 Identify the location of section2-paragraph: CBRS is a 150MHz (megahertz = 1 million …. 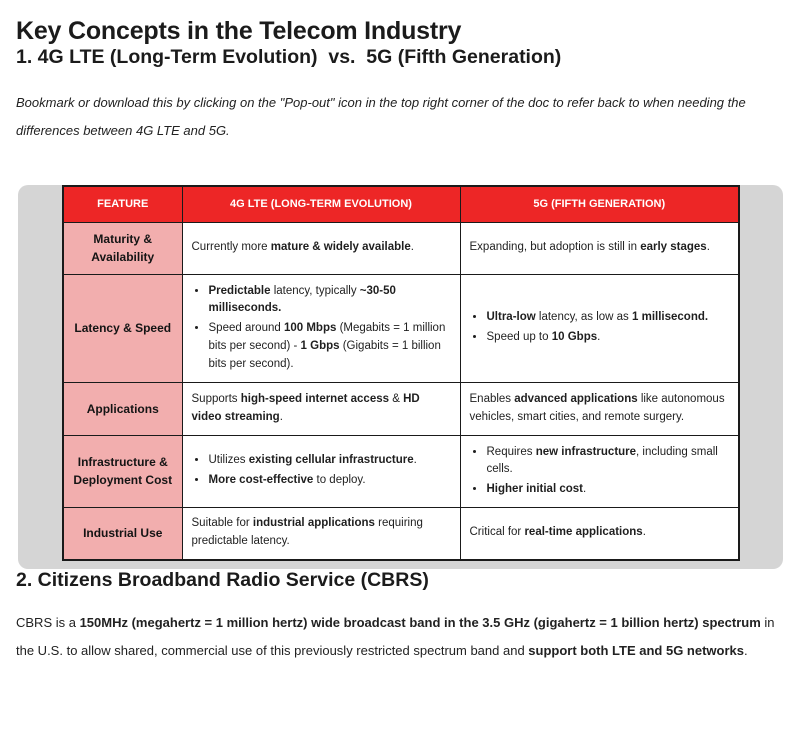
(395, 636).